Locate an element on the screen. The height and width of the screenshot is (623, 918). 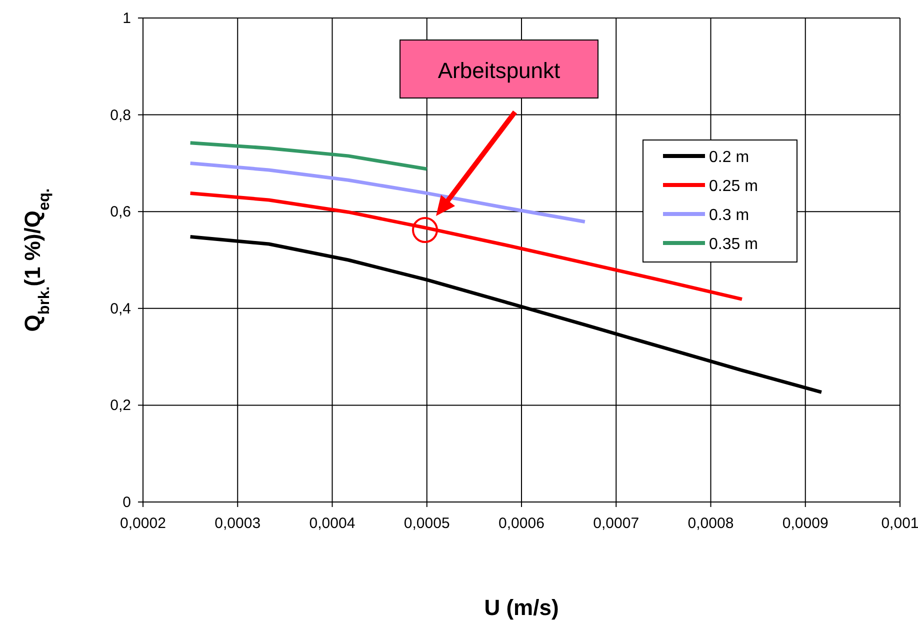
x-tick-label: 0,0008 is located at coordinates (711, 523).